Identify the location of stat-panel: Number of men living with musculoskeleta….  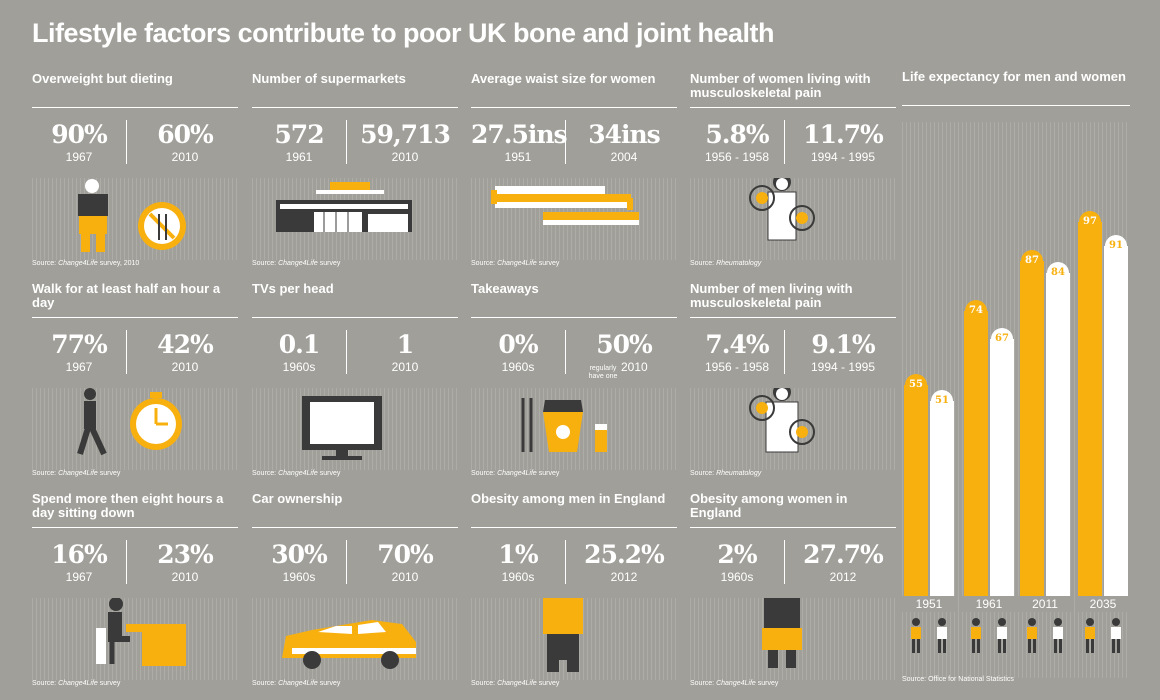
(793, 384).